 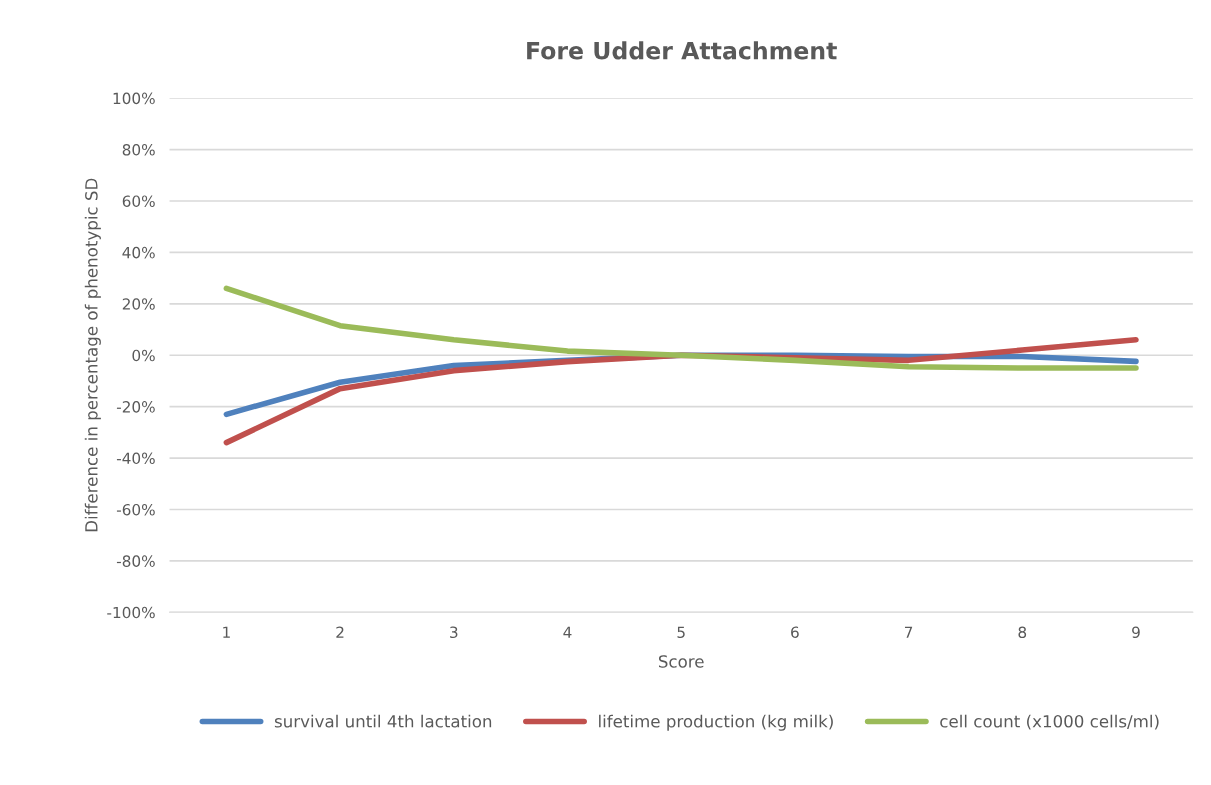 What do you see at coordinates (134, 98) in the screenshot?
I see `y-tick-label: 100%` at bounding box center [134, 98].